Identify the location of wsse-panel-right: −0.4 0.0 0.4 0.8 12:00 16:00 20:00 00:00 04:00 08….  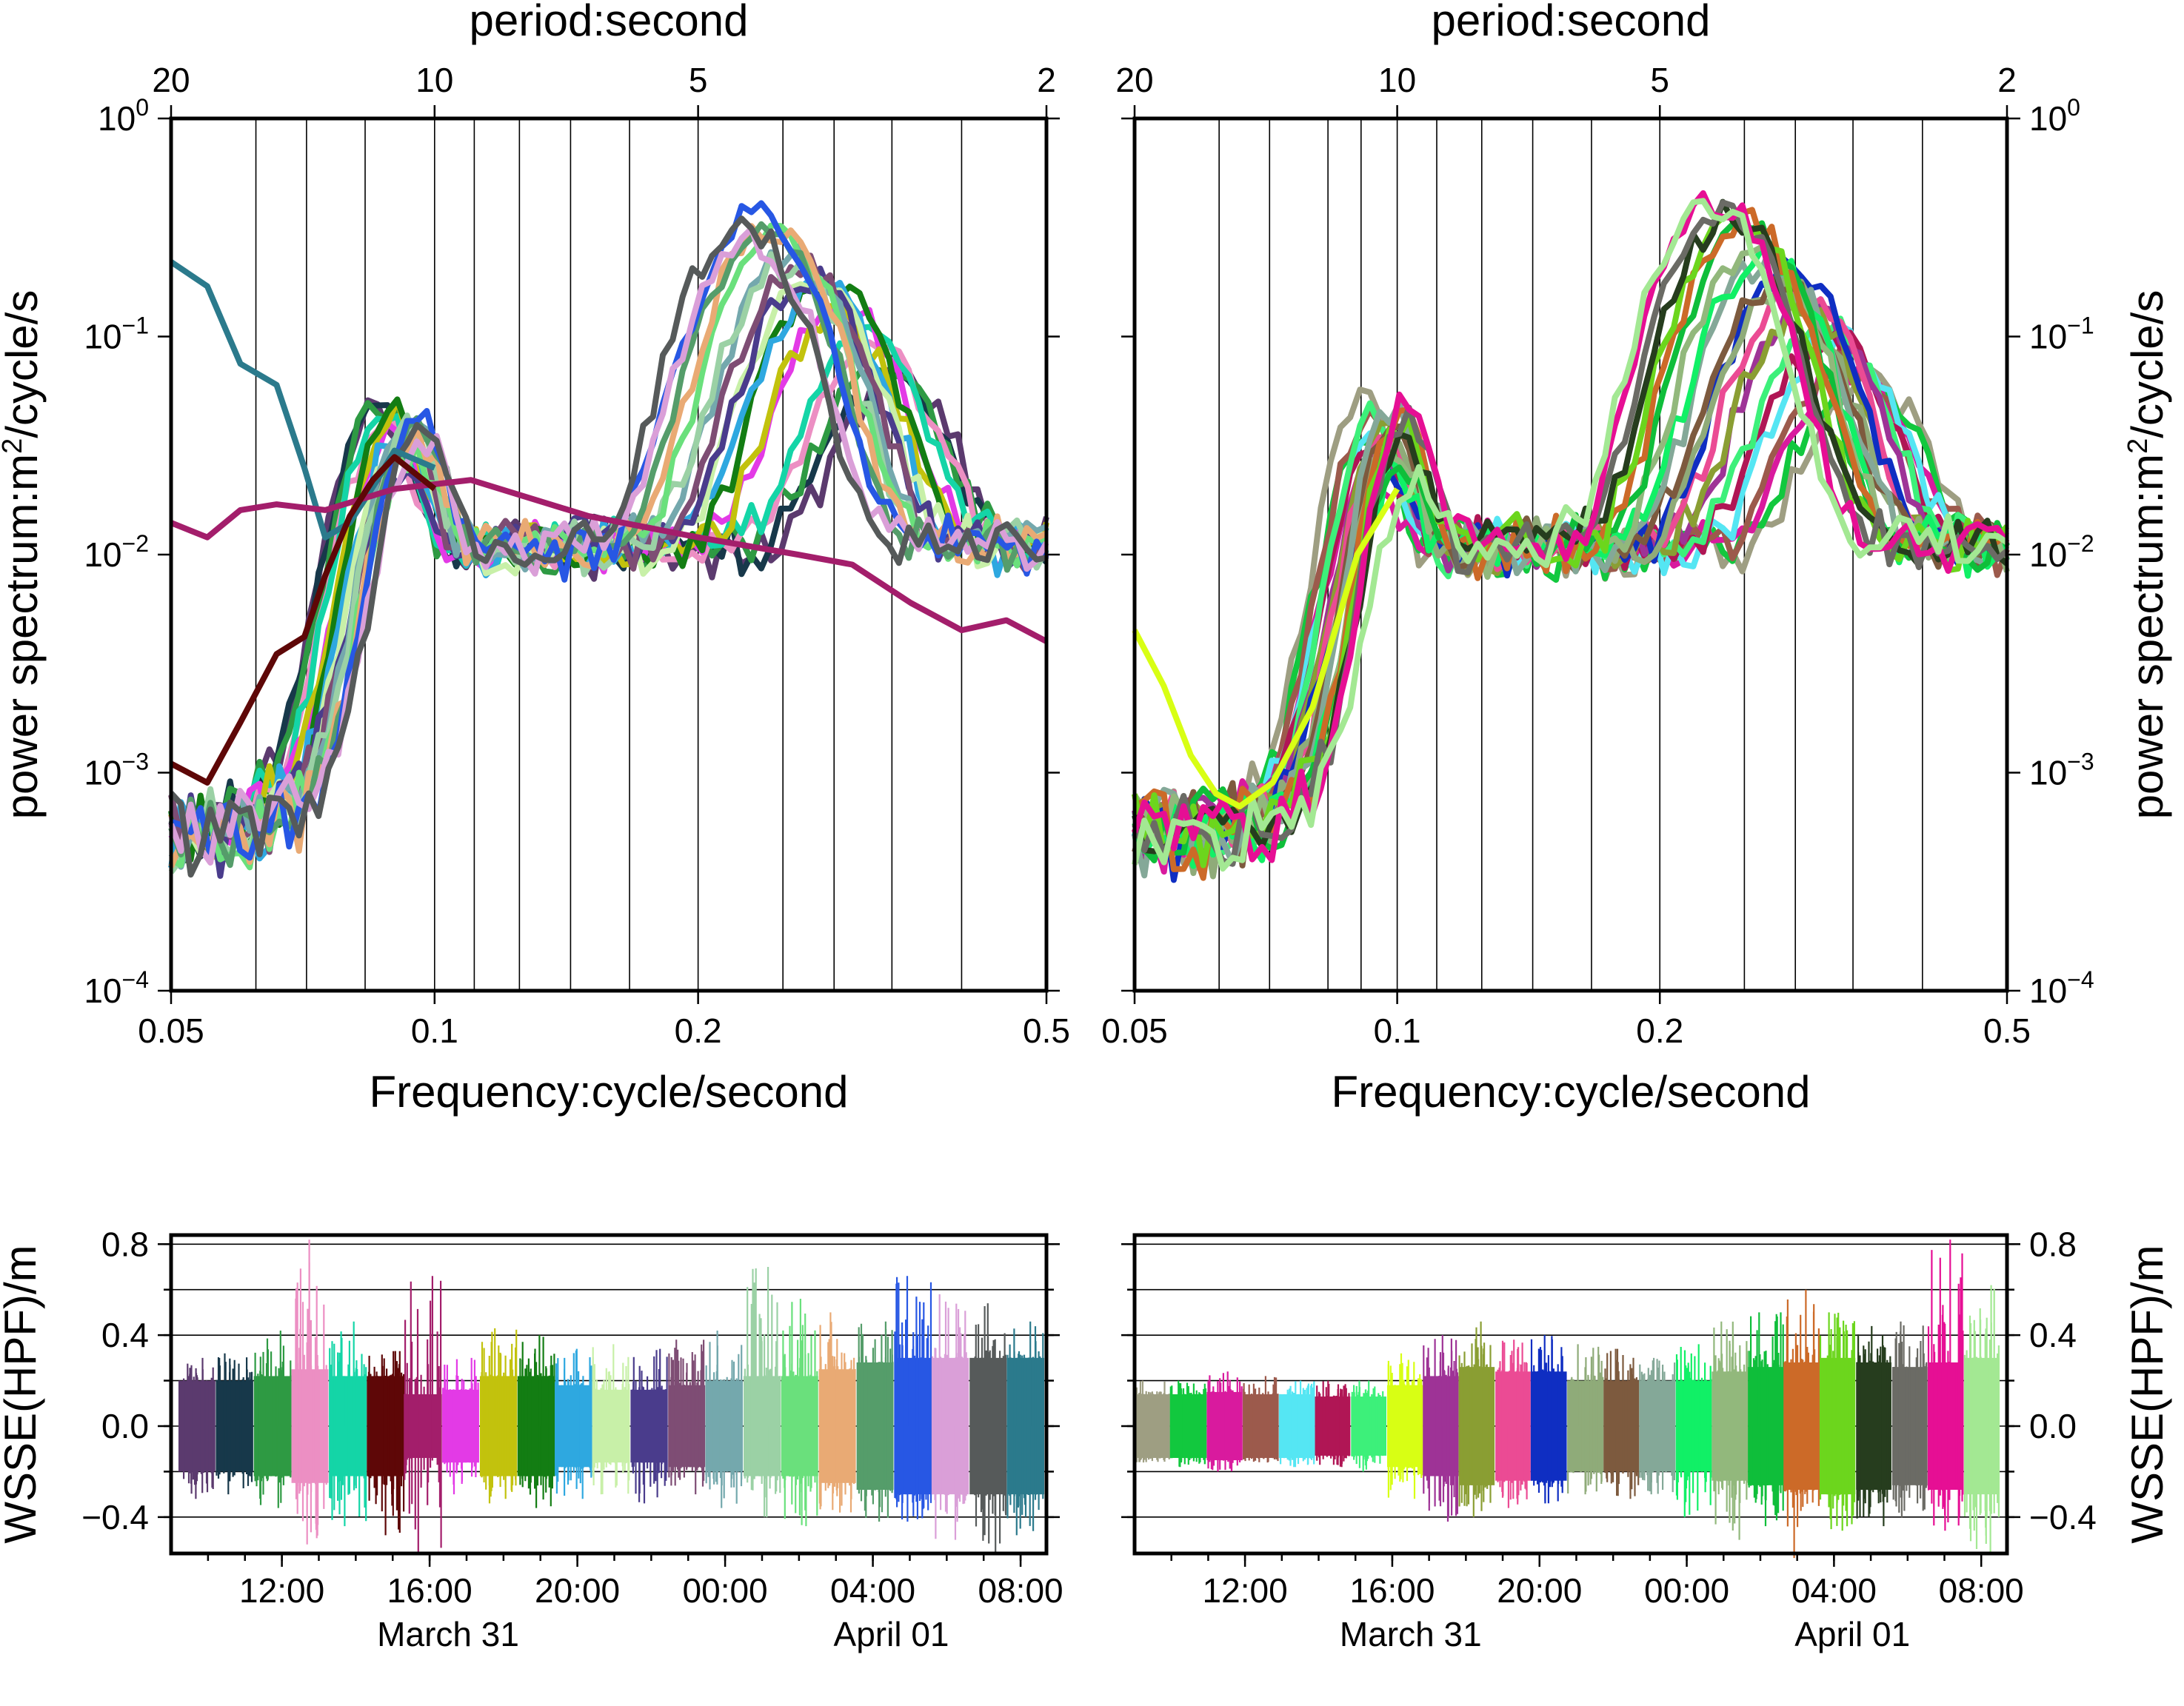
(1647, 1439).